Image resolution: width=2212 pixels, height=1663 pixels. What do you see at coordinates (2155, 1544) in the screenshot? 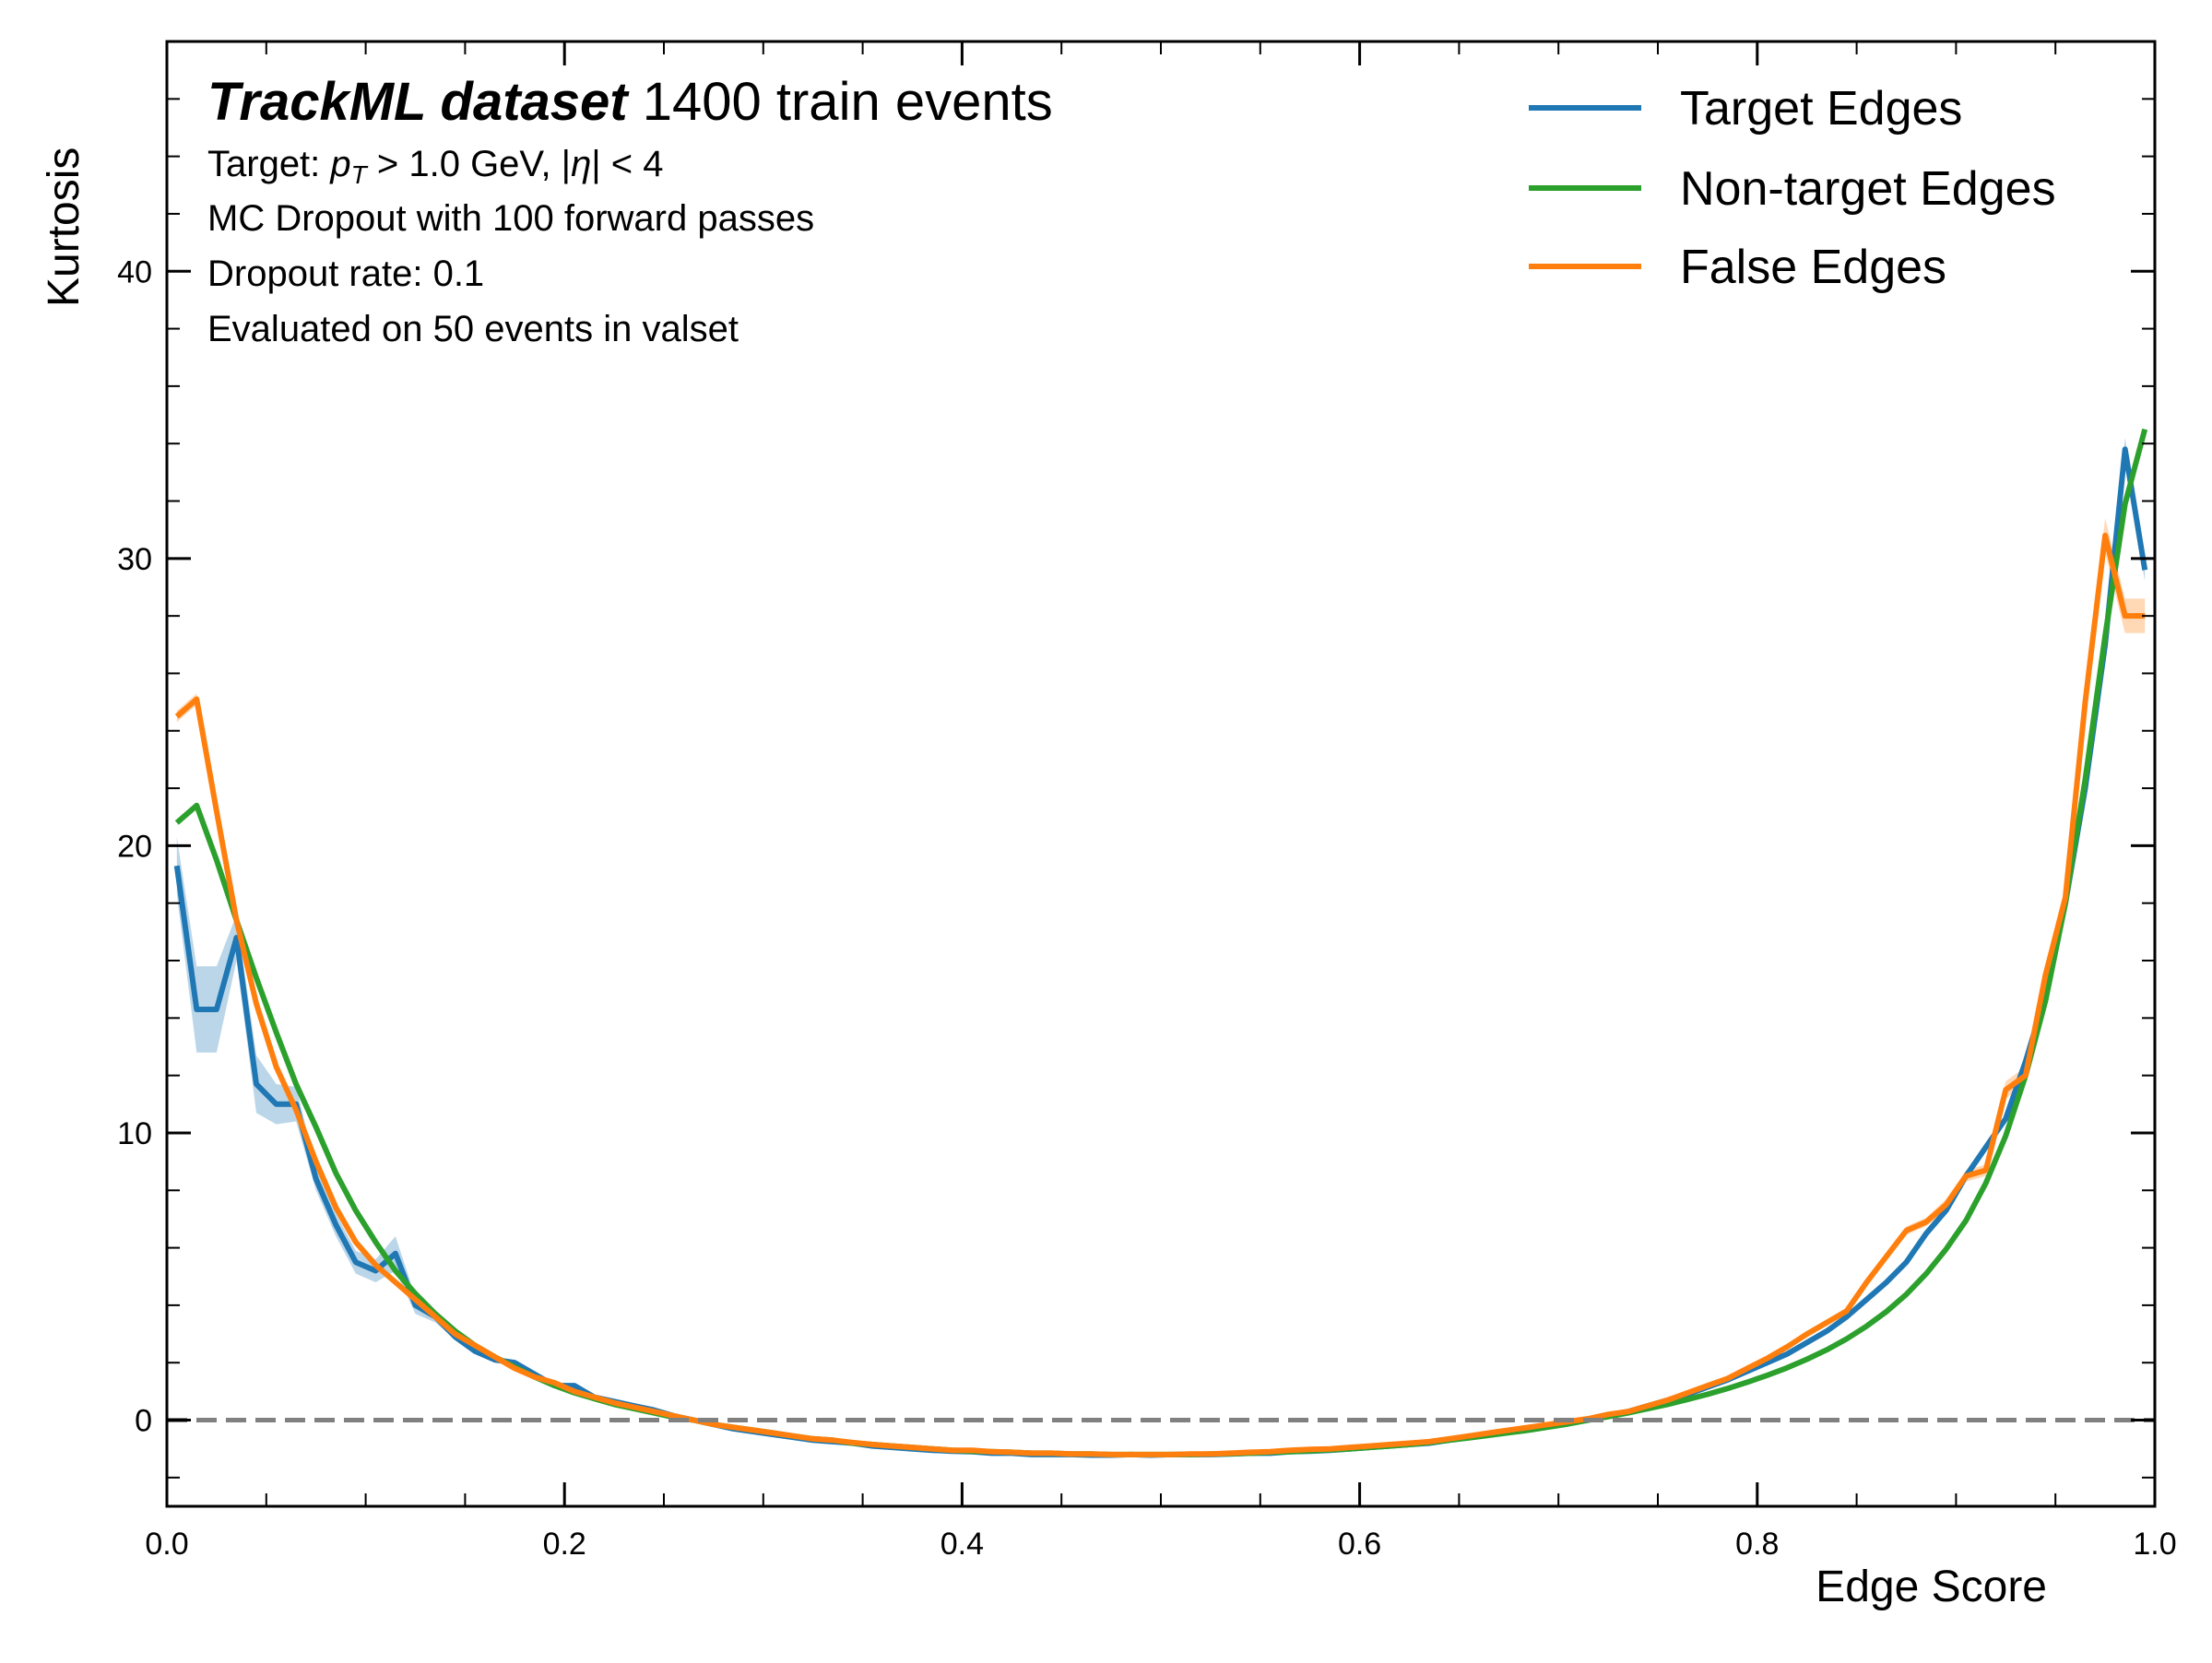
I see `x-tick-label: 1.0` at bounding box center [2155, 1544].